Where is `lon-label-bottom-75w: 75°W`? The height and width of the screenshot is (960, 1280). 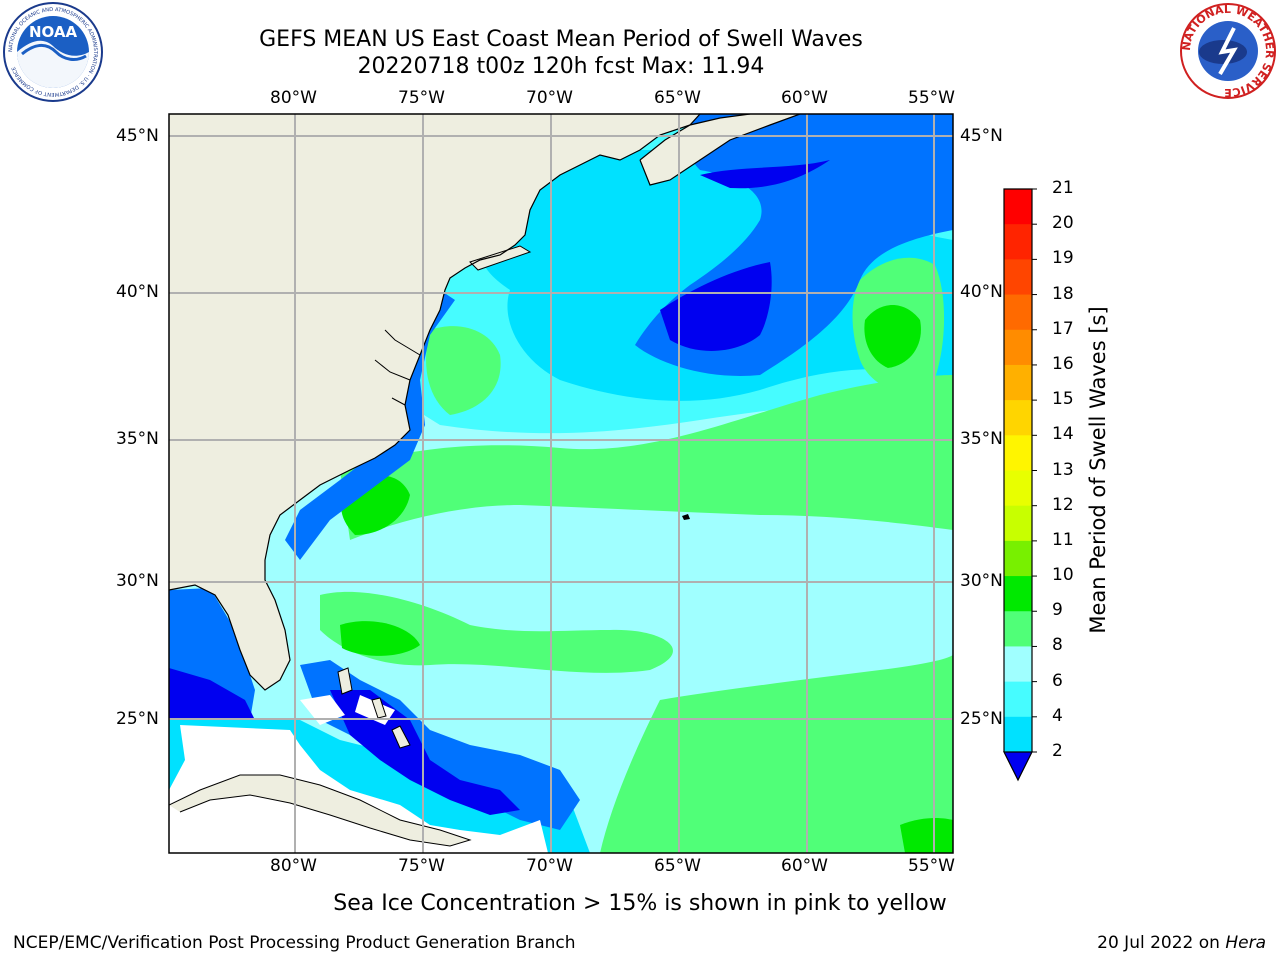
lon-label-bottom-75w: 75°W is located at coordinates (421, 866).